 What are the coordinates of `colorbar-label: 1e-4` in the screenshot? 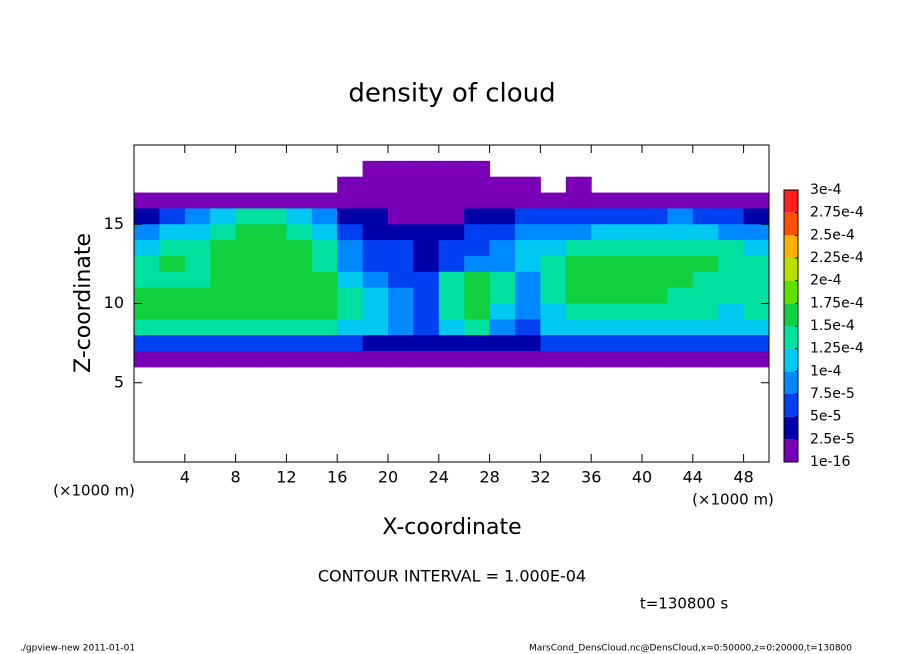 It's located at (826, 371).